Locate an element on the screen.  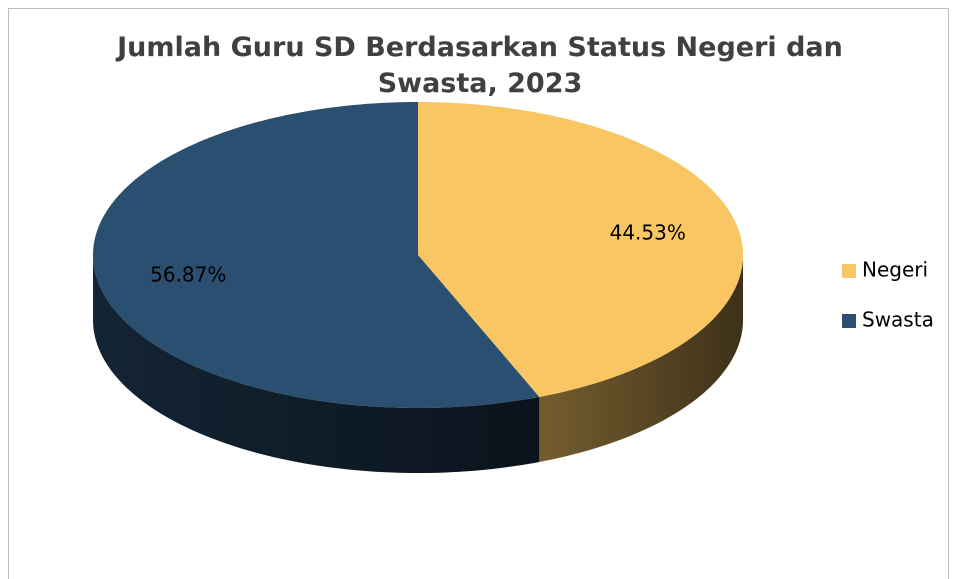
legend-label: Negeri is located at coordinates (895, 270).